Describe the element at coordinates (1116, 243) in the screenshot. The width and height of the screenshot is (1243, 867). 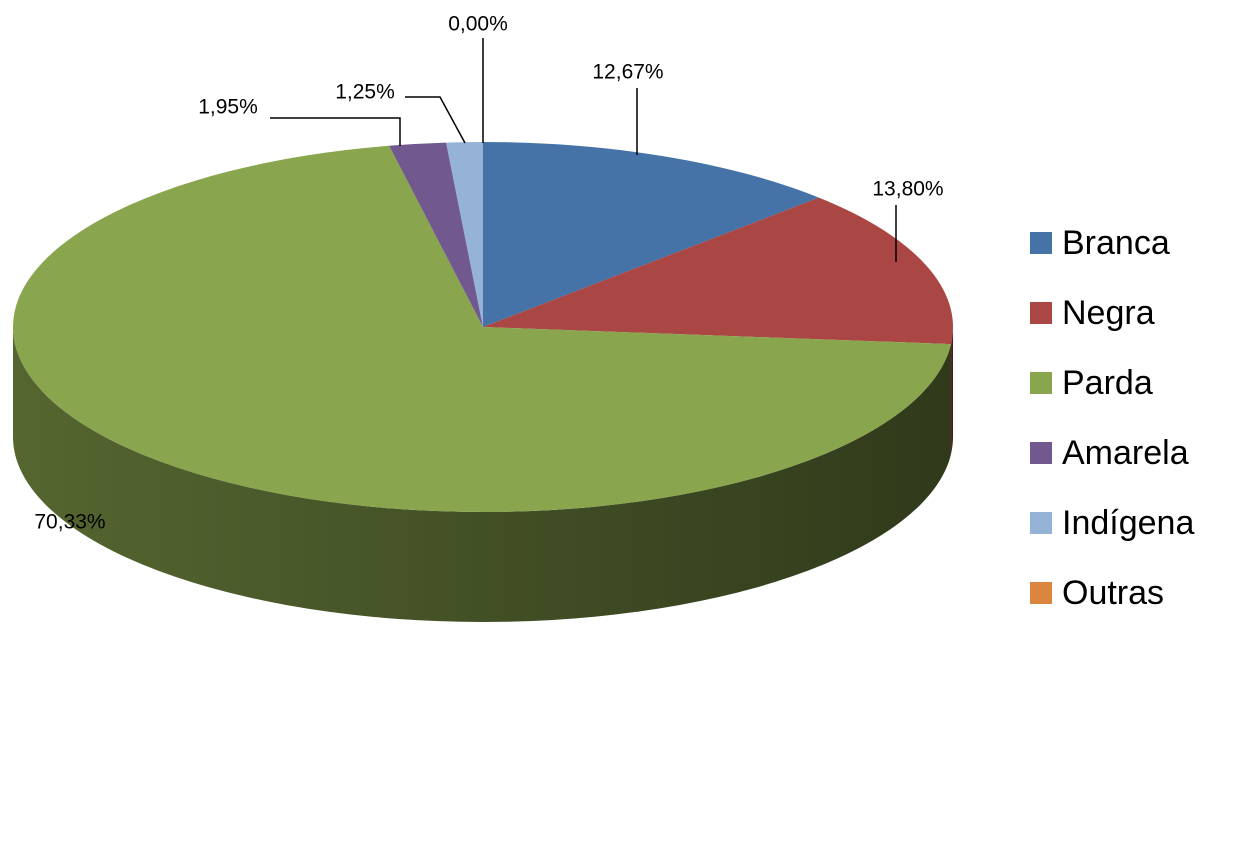
I see `legend-label: Branca` at that location.